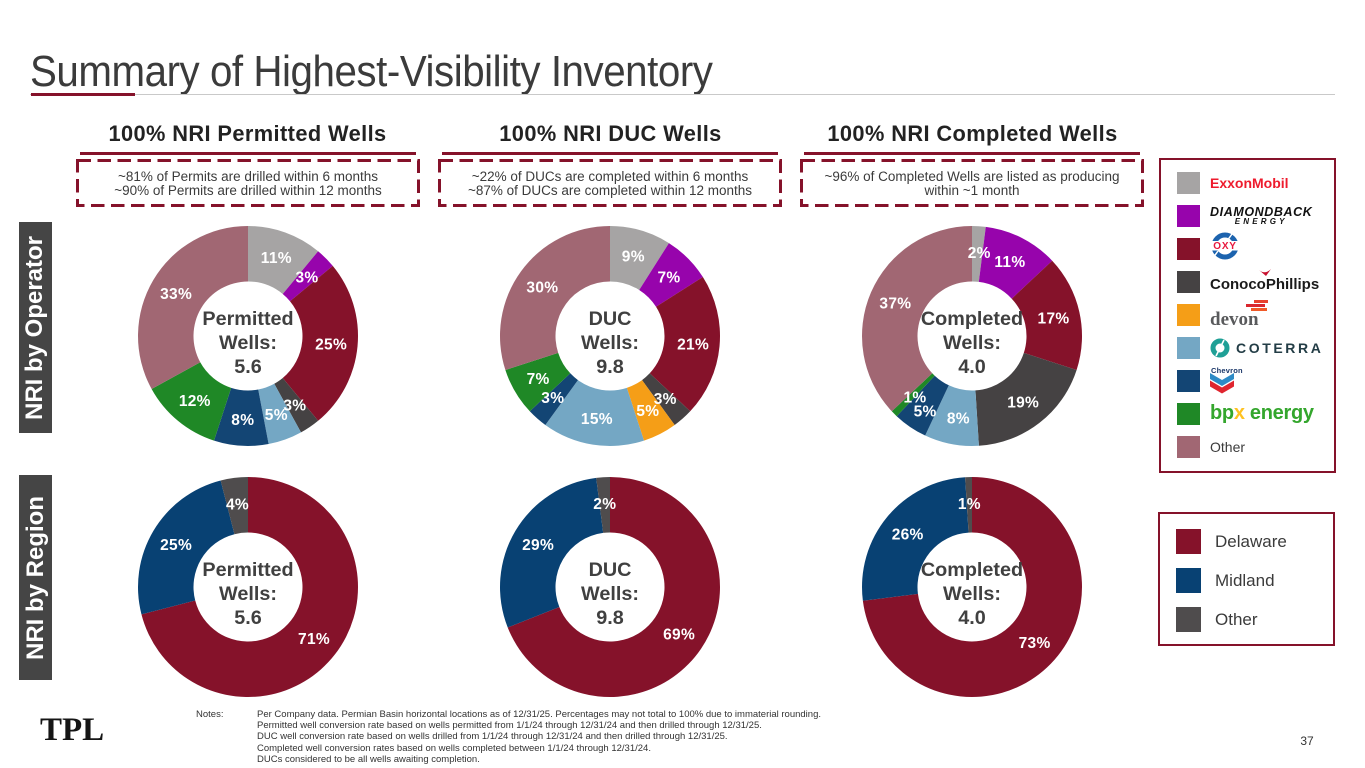 This screenshot has width=1365, height=768. What do you see at coordinates (693, 344) in the screenshot?
I see `svg-text: 21%` at bounding box center [693, 344].